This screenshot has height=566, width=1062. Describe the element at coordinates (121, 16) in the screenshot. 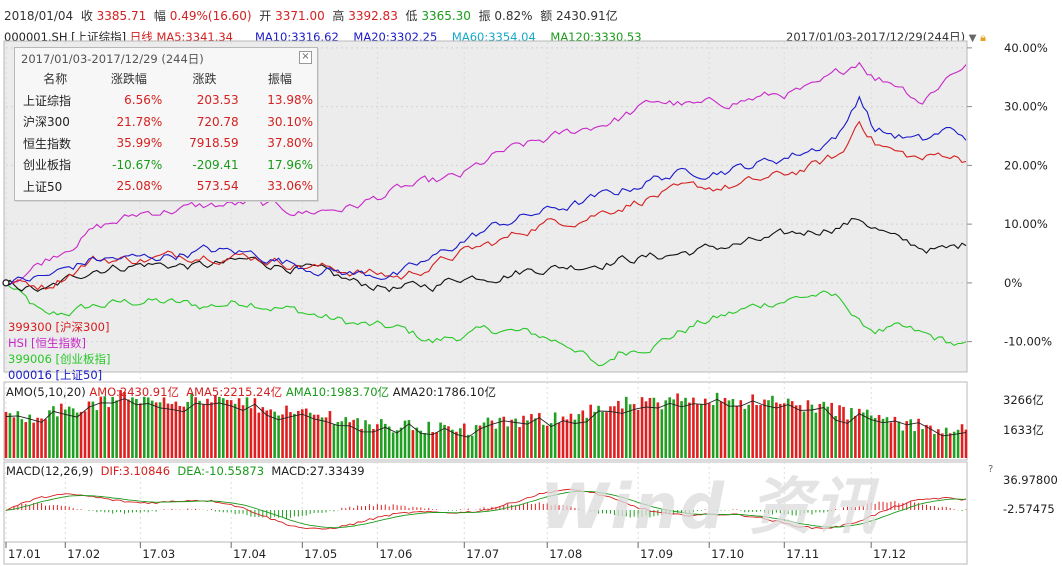

I see `close-value: 3385.71` at that location.